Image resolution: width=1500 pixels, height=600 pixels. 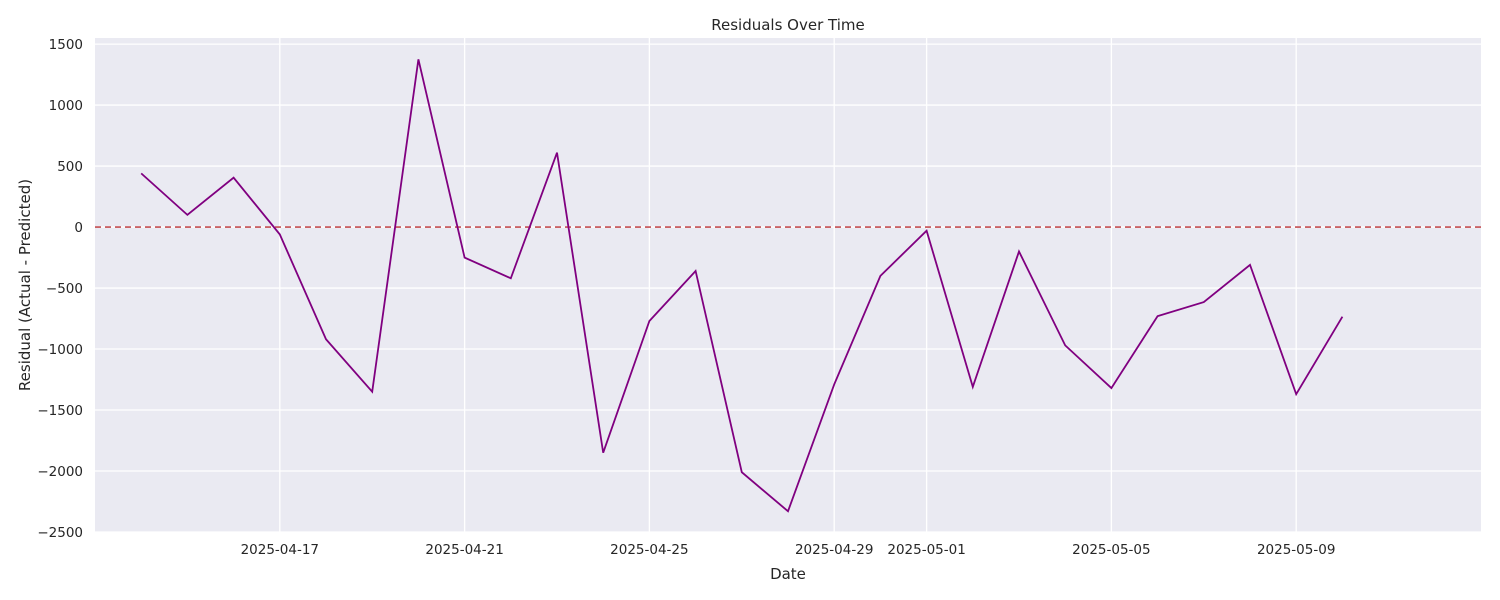 I want to click on x-tick-label: 2025-04-25, so click(x=649, y=550).